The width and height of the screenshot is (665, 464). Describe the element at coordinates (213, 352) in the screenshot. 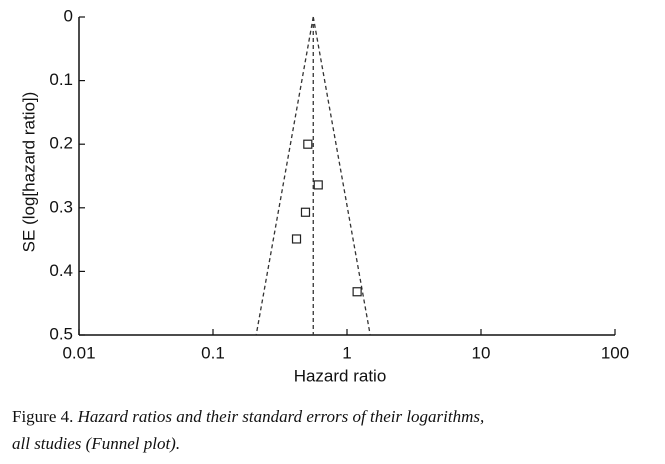

I see `x-tick-label: 0.1` at that location.